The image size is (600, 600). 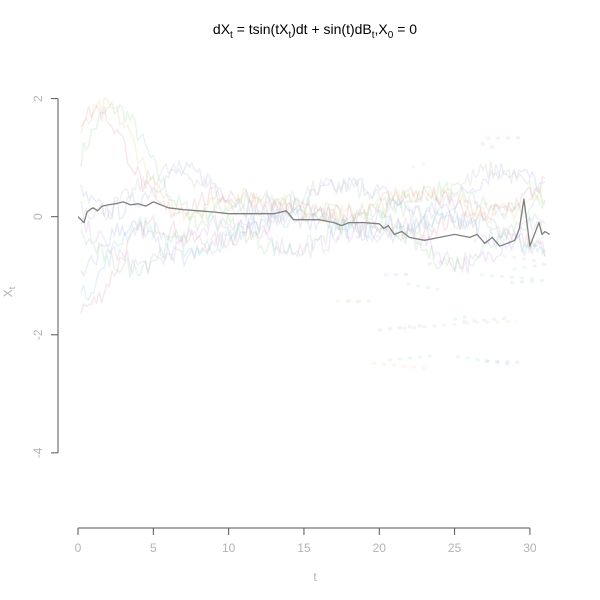 What do you see at coordinates (38, 452) in the screenshot?
I see `y-tick-label: -4` at bounding box center [38, 452].